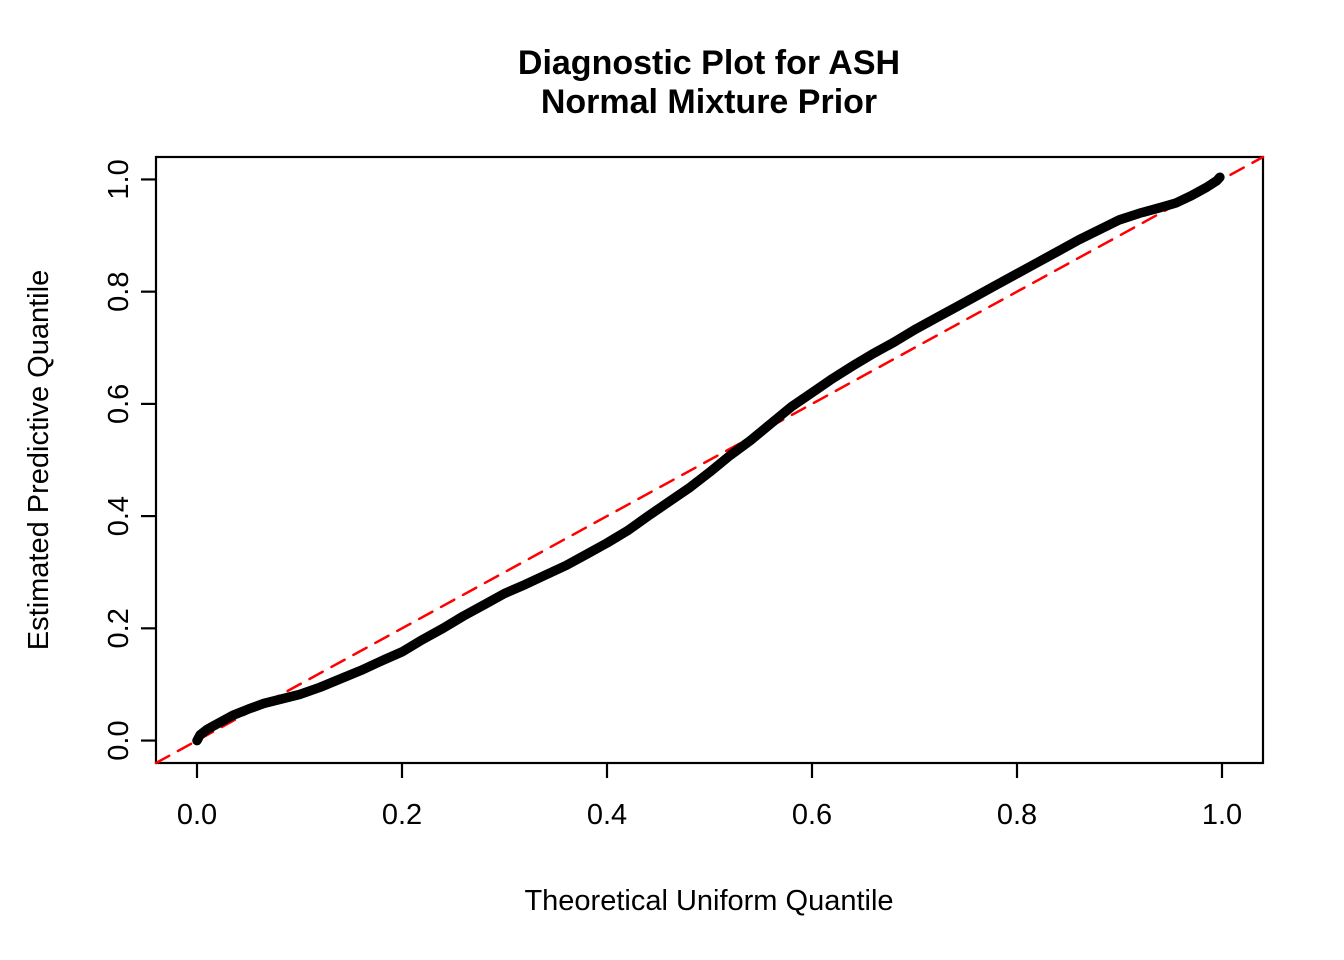  Describe the element at coordinates (1222, 815) in the screenshot. I see `x-tick-label: 1.0` at that location.